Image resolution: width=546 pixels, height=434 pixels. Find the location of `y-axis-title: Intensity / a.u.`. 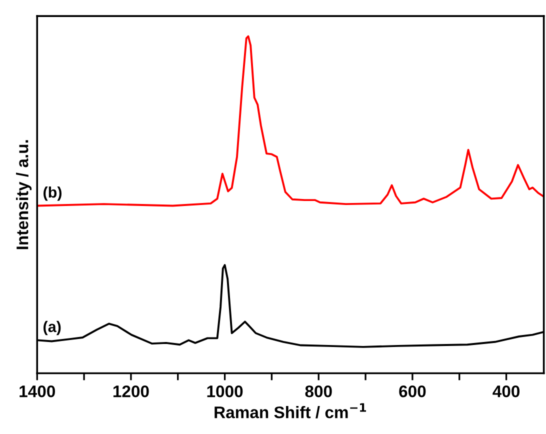

y-axis-title: Intensity / a.u. is located at coordinates (24, 195).